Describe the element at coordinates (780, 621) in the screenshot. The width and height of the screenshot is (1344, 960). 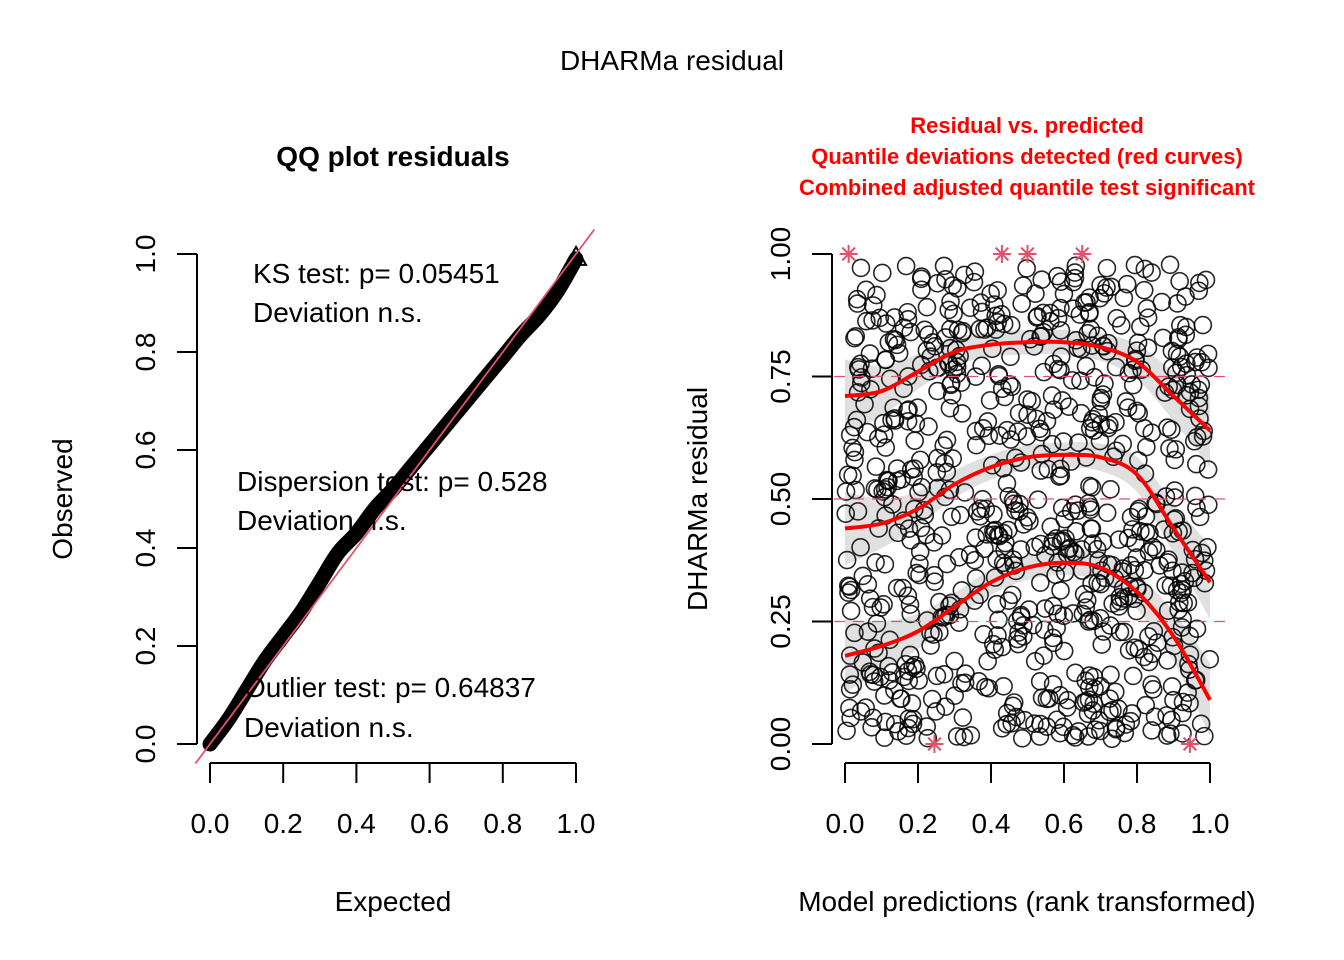
I see `residual-y-tick-label: 0.25` at that location.